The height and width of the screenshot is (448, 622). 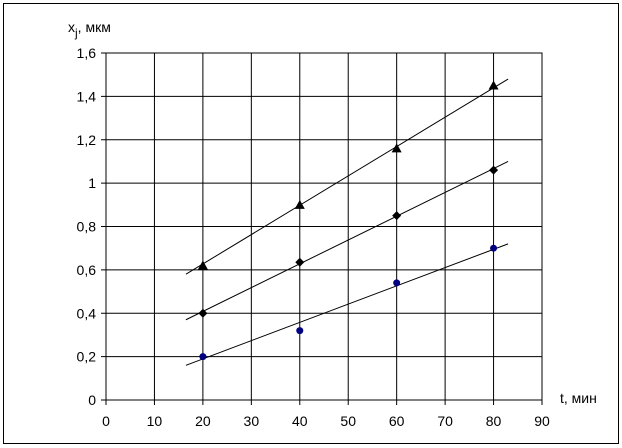 I want to click on x-tick-label: 70, so click(x=445, y=421).